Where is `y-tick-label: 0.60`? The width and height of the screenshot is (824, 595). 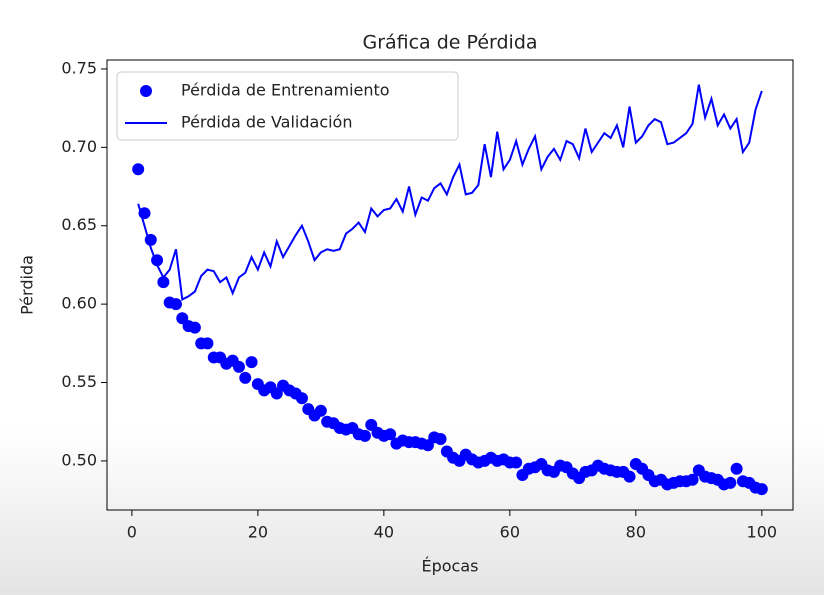 y-tick-label: 0.60 is located at coordinates (79, 303).